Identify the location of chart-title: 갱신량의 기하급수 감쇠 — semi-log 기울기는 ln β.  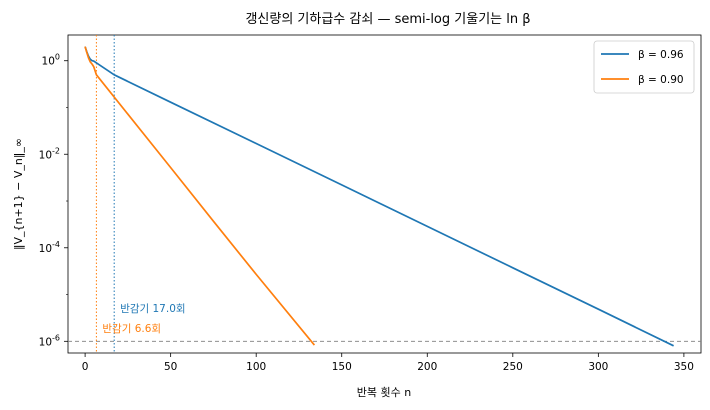
(387, 19).